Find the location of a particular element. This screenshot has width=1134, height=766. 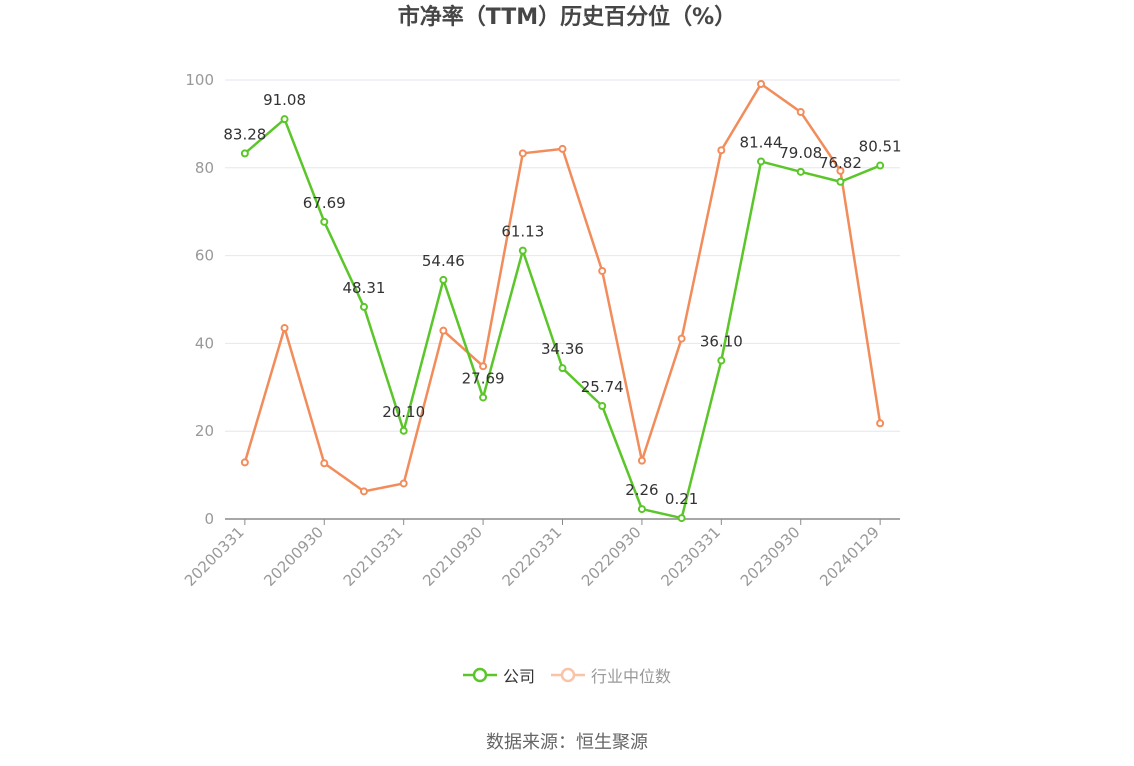

x-tick-label: 20210930 is located at coordinates (452, 556).